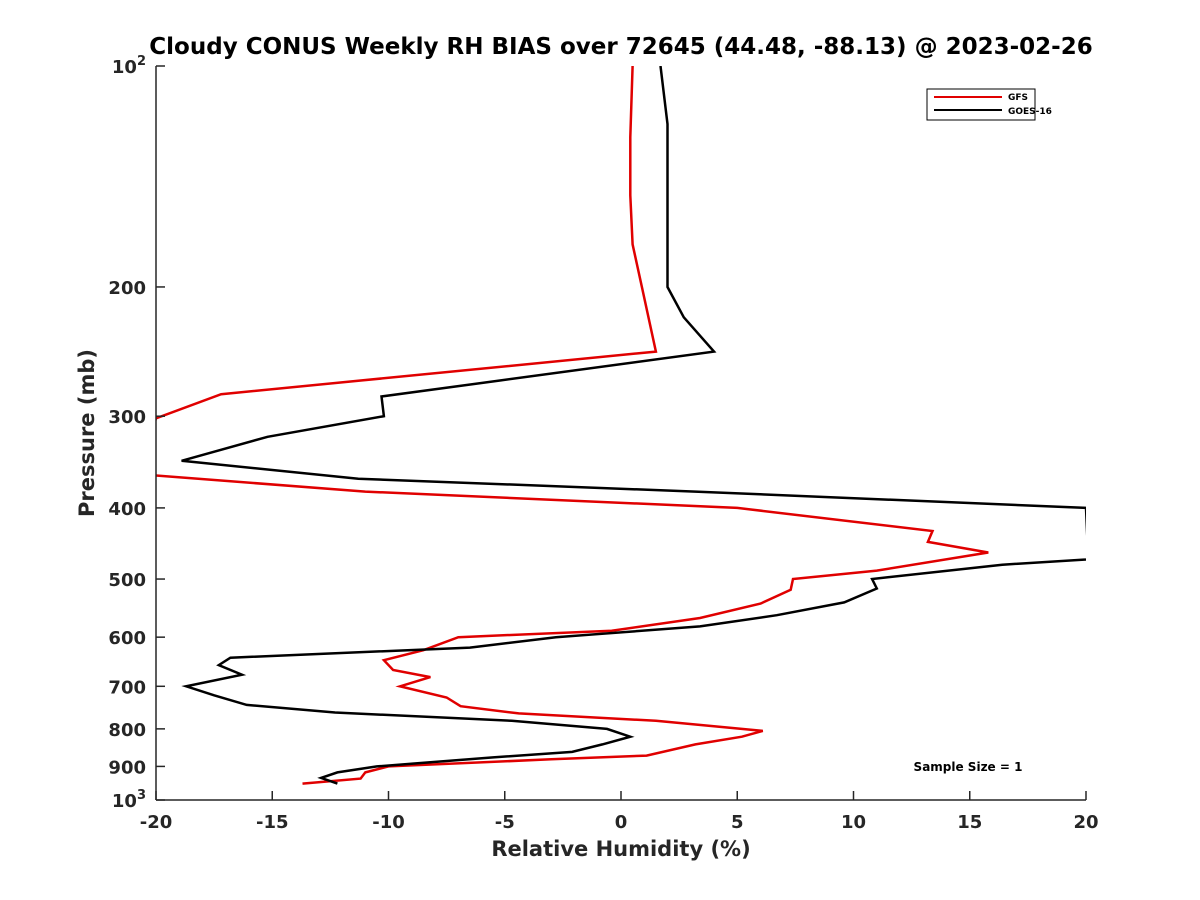 The height and width of the screenshot is (900, 1200). Describe the element at coordinates (620, 849) in the screenshot. I see `x-axis-label: Relative Humidity (%)` at that location.